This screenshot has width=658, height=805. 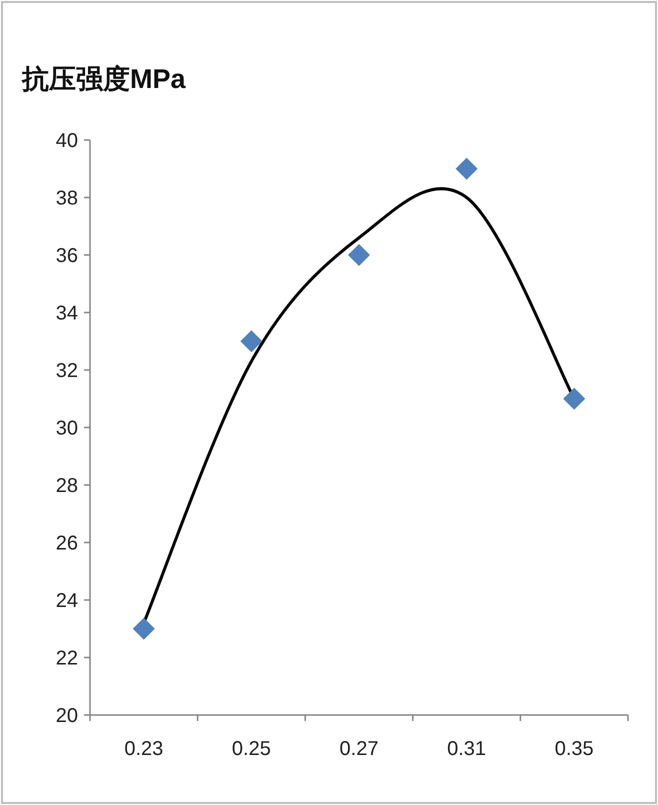 What do you see at coordinates (67, 256) in the screenshot?
I see `y-tick-label: 36` at bounding box center [67, 256].